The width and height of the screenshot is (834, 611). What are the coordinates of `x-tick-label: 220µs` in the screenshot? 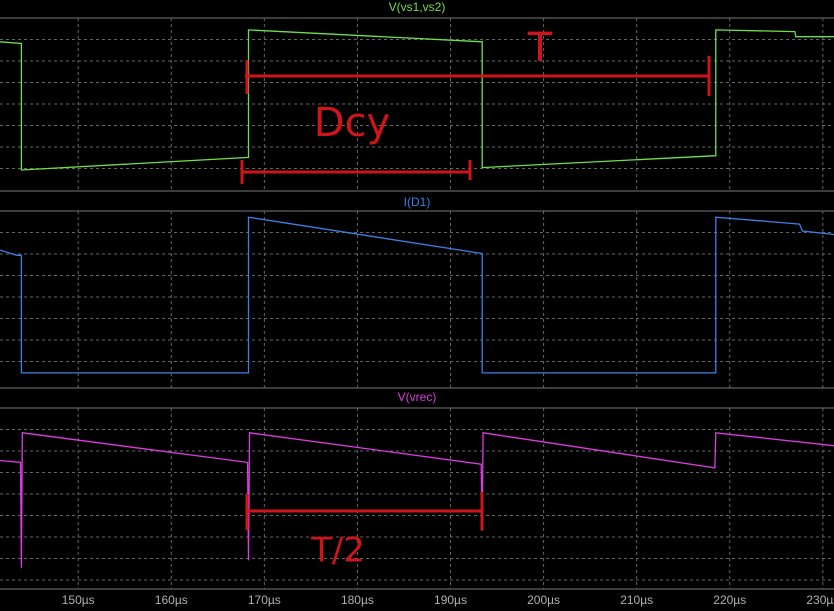 It's located at (729, 600).